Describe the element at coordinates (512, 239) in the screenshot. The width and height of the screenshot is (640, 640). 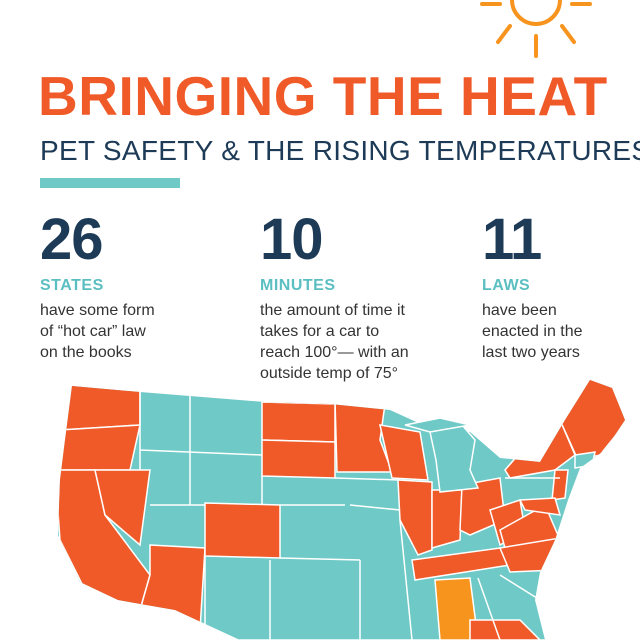
I see `stat-number: 11` at that location.